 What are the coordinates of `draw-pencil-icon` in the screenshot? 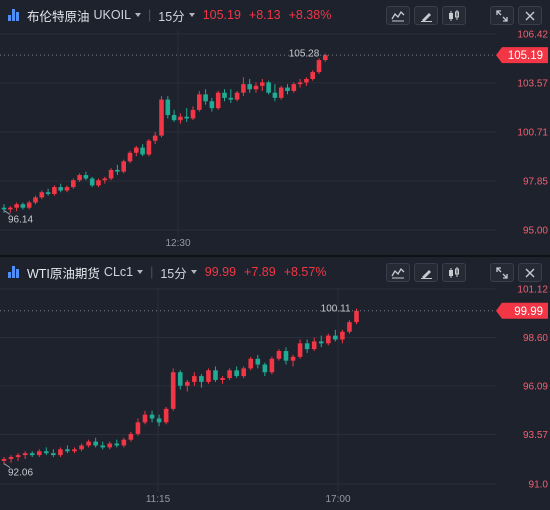 It's located at (426, 274).